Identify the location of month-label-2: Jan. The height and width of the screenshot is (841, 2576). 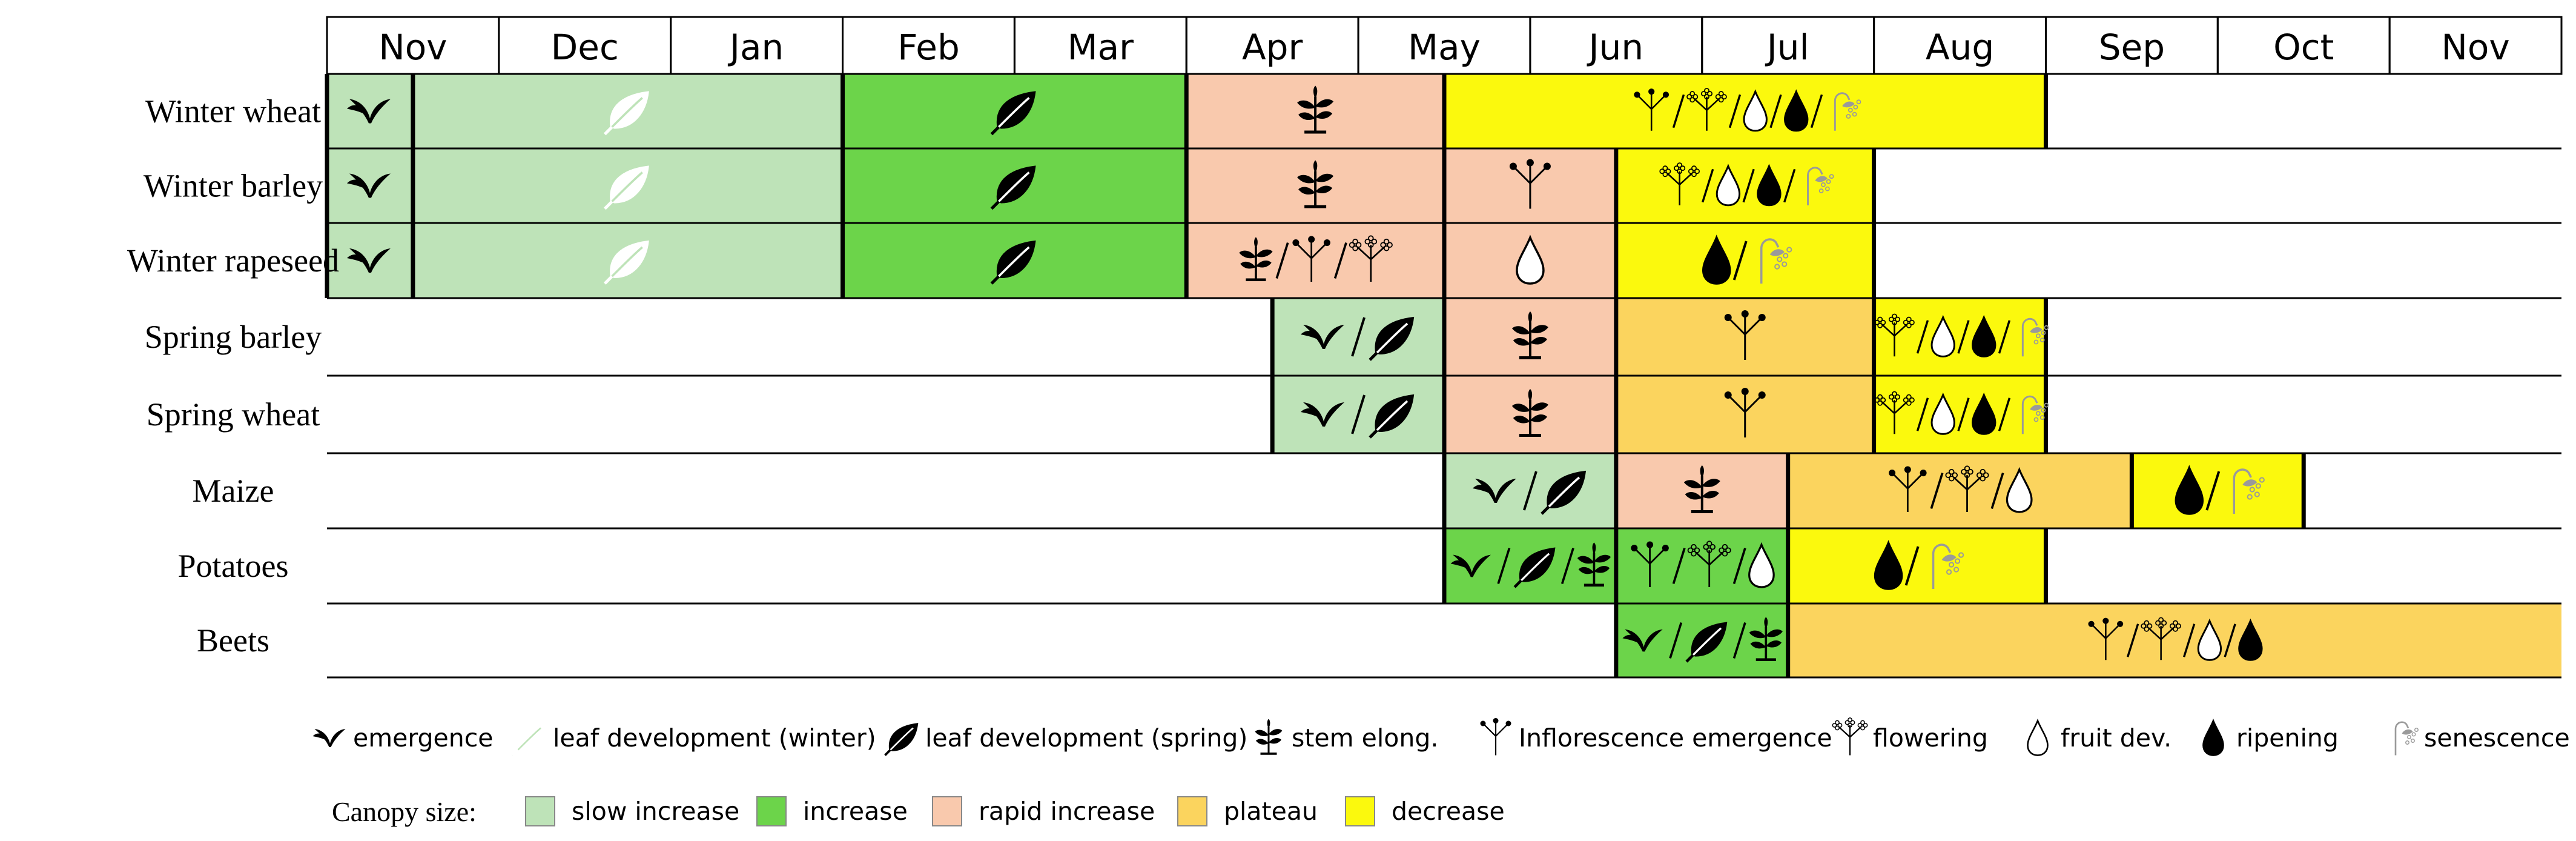
(756, 47).